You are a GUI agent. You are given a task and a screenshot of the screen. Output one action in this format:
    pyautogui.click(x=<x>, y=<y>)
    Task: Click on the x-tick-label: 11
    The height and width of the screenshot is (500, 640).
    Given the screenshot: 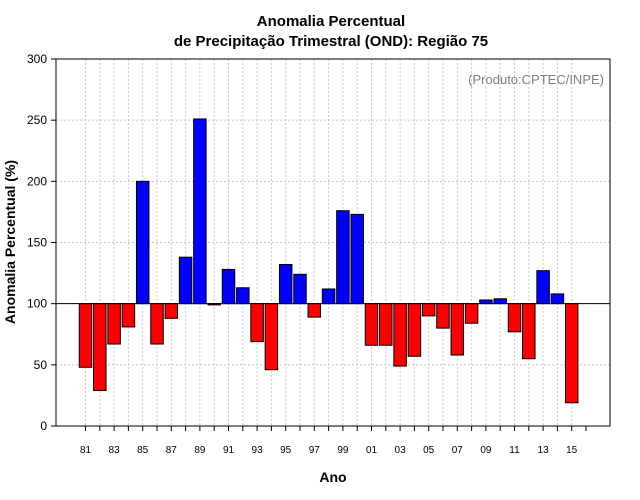 What is the action you would take?
    pyautogui.click(x=514, y=450)
    